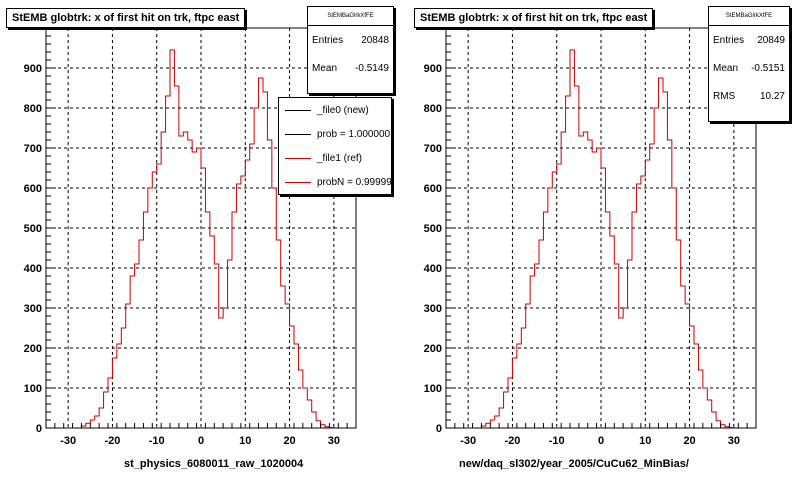 The height and width of the screenshot is (480, 800). Describe the element at coordinates (372, 68) in the screenshot. I see `stats-value: -0.5149` at that location.